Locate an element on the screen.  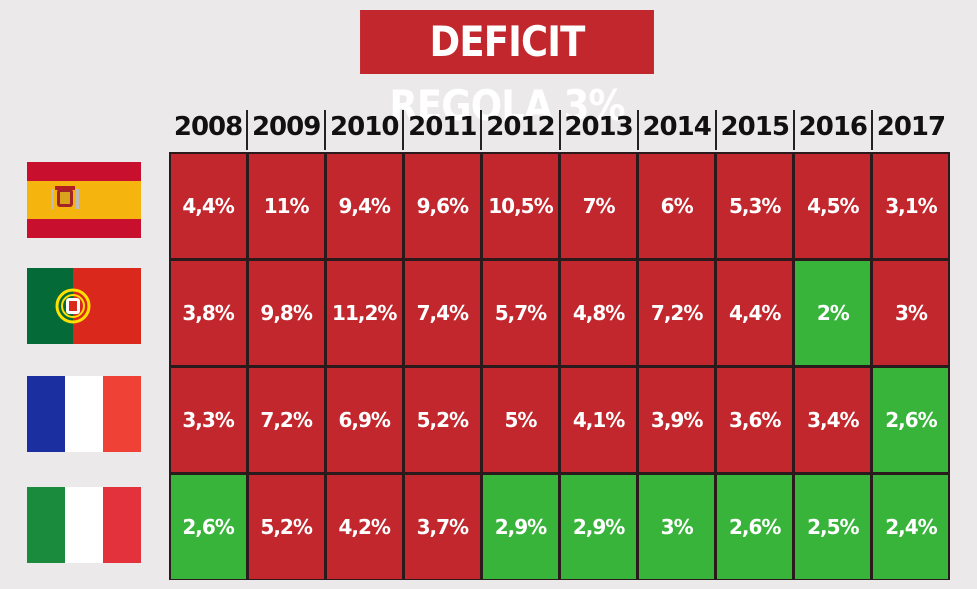
portugal-flag is located at coordinates (84, 306).